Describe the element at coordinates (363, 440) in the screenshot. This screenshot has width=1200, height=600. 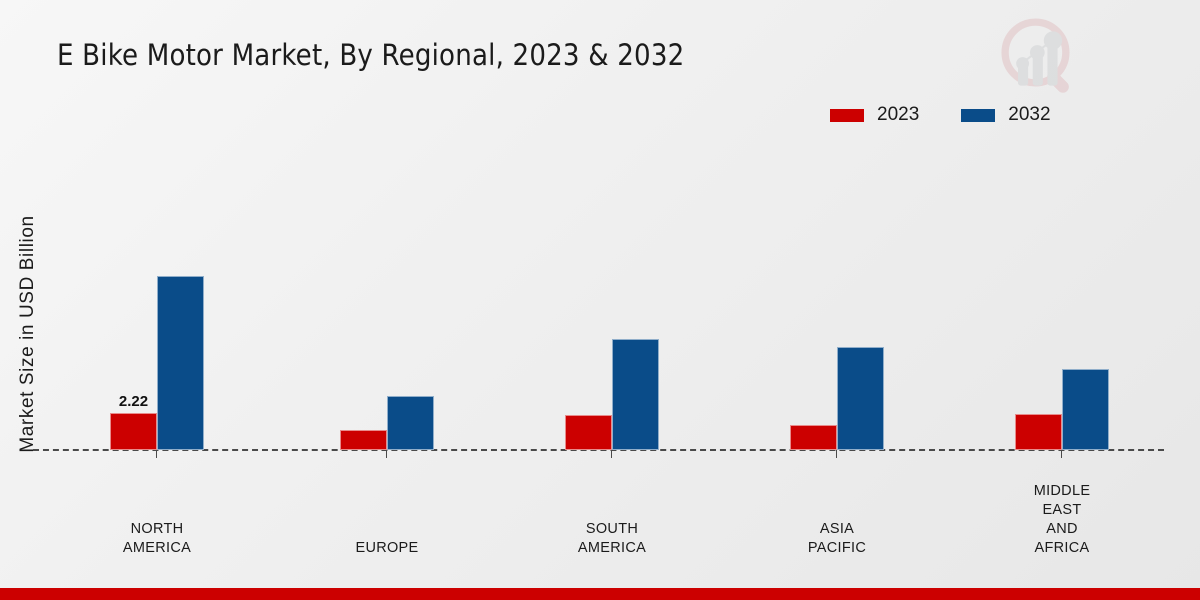
I see `bar-2023-europe` at that location.